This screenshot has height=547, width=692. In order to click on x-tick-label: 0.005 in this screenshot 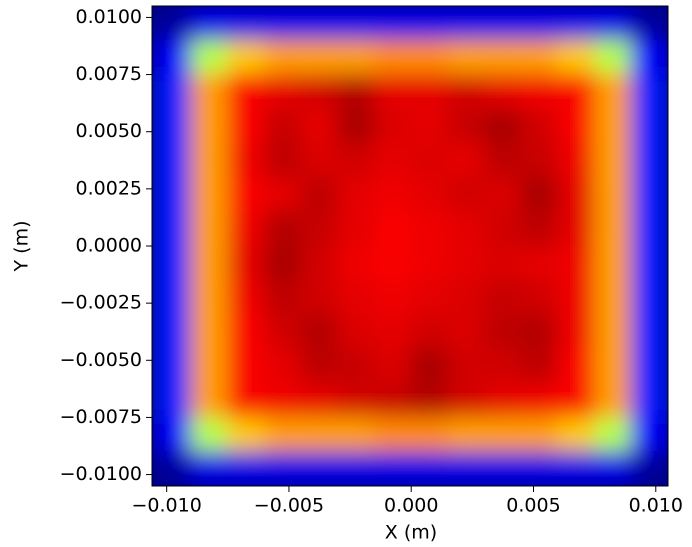, I will do `click(533, 506)`.